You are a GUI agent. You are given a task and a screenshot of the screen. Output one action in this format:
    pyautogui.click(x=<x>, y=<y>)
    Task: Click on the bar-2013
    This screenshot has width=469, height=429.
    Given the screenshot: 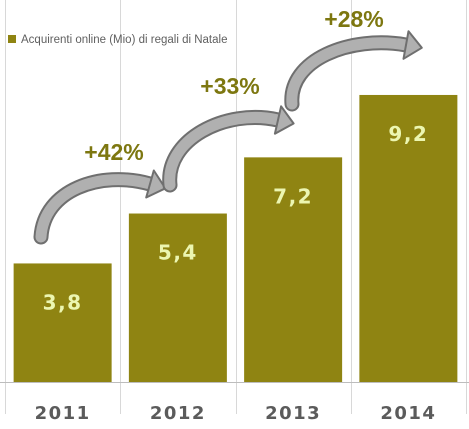 What is the action you would take?
    pyautogui.click(x=293, y=269)
    